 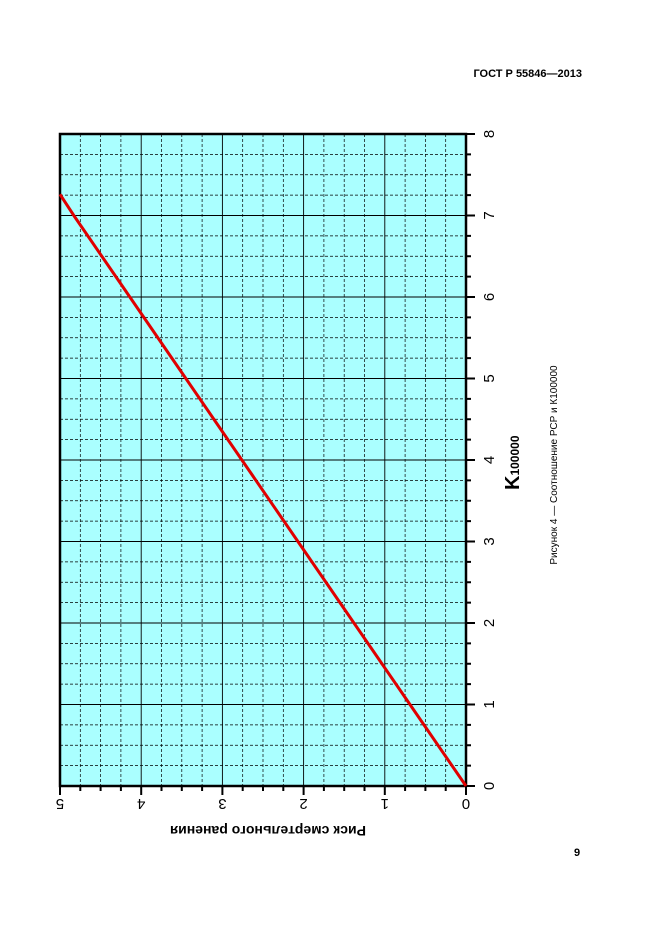 I want to click on y-tick-label: 2, so click(x=303, y=803).